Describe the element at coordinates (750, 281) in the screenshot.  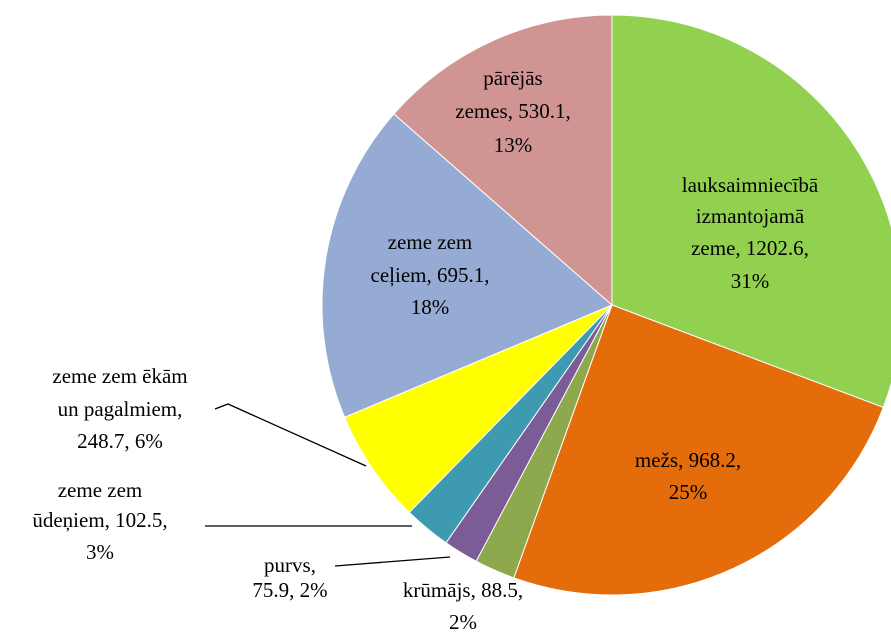
I see `data-label: 31%` at that location.